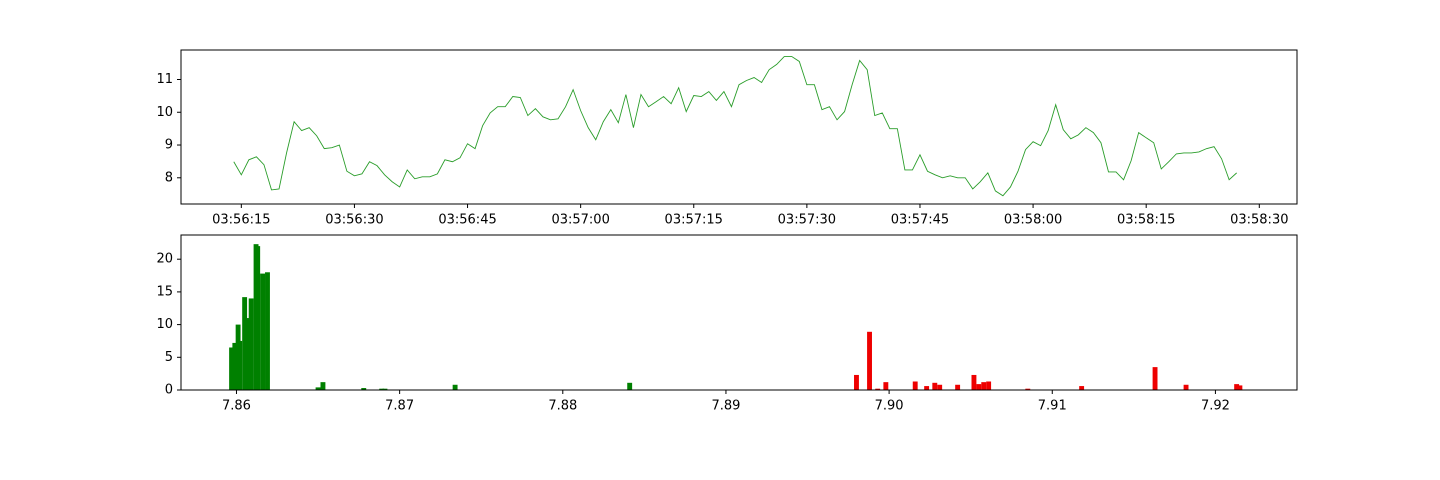  I want to click on x-tick-label: 7.89, so click(725, 406).